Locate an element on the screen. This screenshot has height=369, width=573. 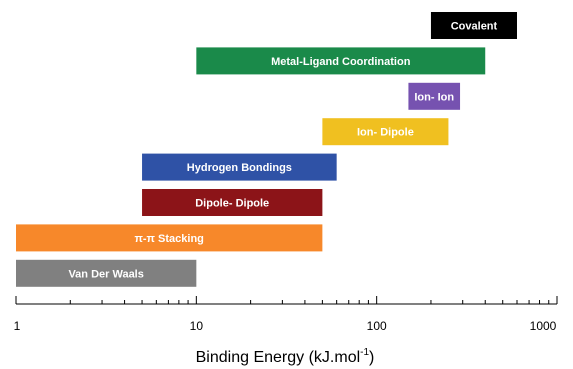
bar-label-5: Dipole- Dipole is located at coordinates (232, 204).